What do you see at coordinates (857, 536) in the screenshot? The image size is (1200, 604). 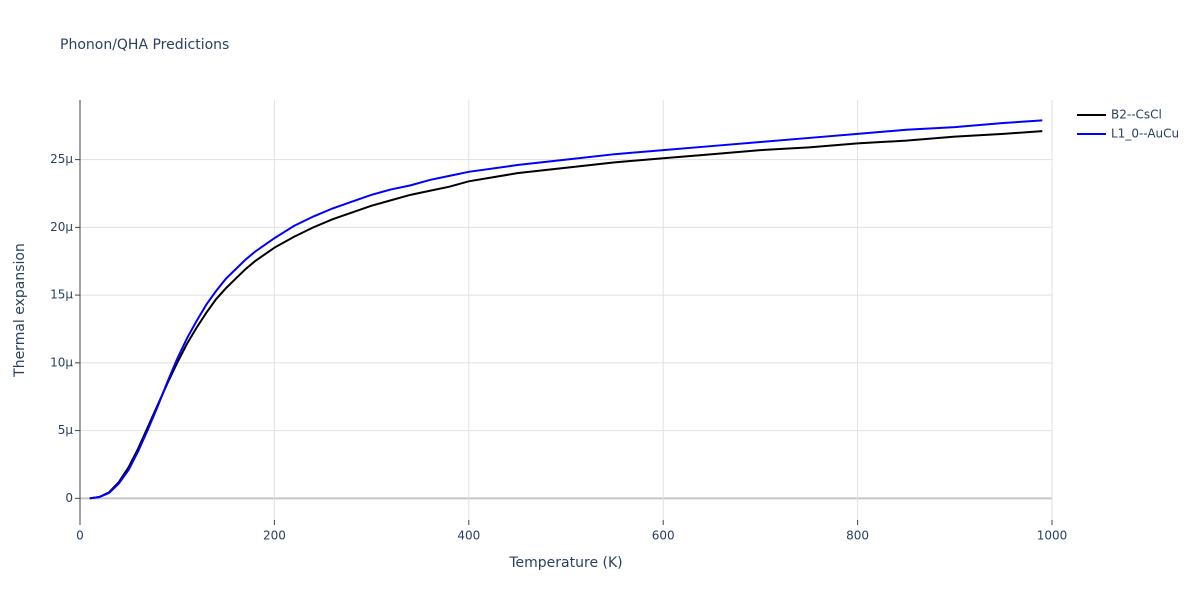 I see `x-tick-label: 800` at bounding box center [857, 536].